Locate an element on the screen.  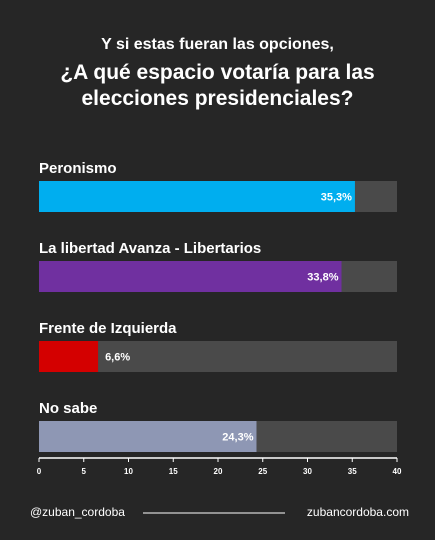
category-label: La libertad Avanza - Libertarios is located at coordinates (150, 248).